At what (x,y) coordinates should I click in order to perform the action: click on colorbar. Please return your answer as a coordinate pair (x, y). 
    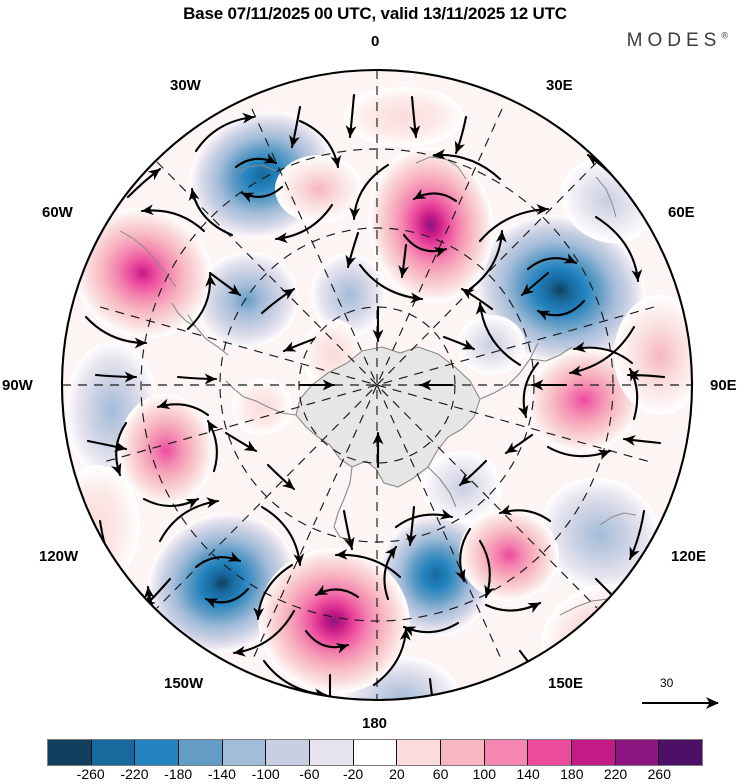
    Looking at the image, I should click on (375, 752).